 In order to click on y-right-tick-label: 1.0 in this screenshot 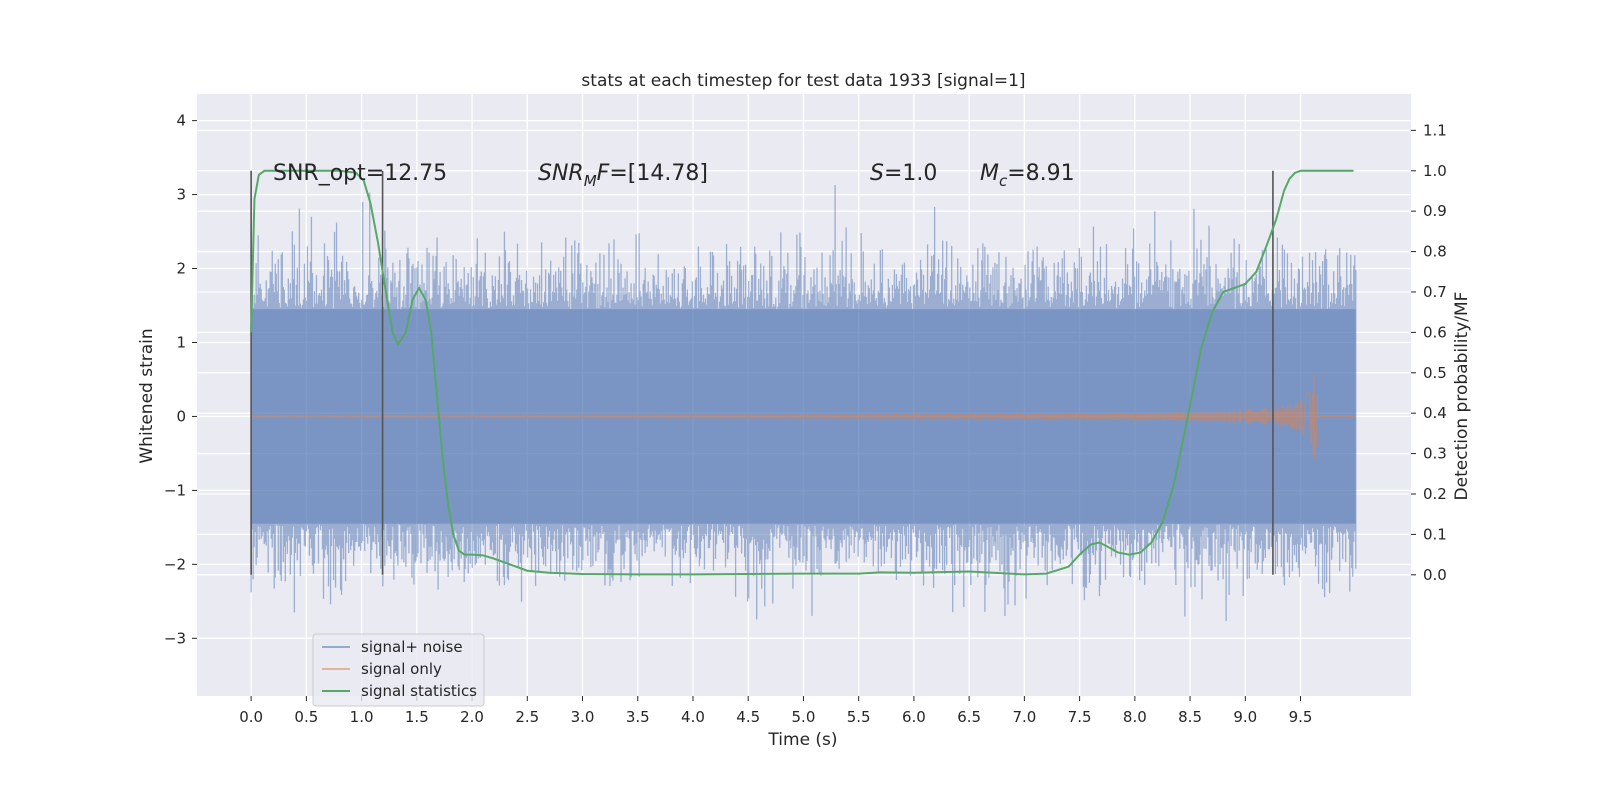, I will do `click(1435, 171)`.